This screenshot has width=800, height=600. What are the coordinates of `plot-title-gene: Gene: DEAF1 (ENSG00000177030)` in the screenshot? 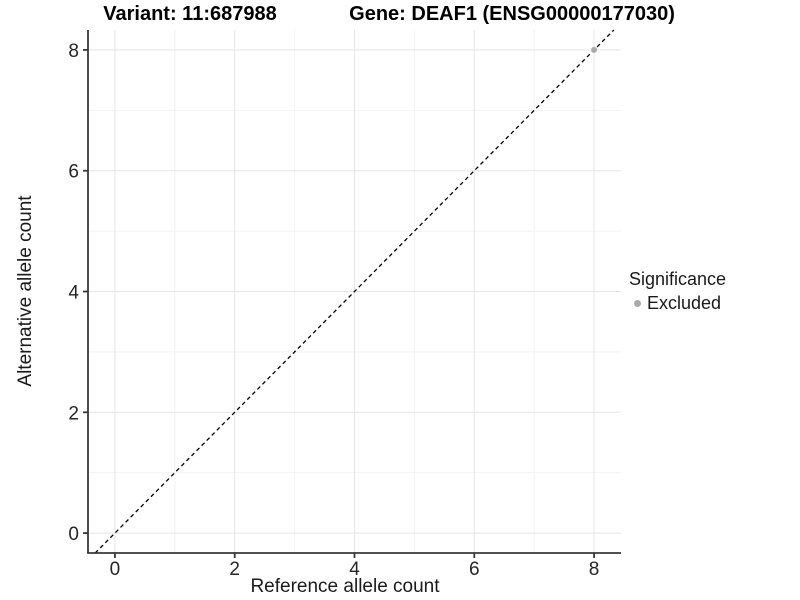 It's located at (512, 14).